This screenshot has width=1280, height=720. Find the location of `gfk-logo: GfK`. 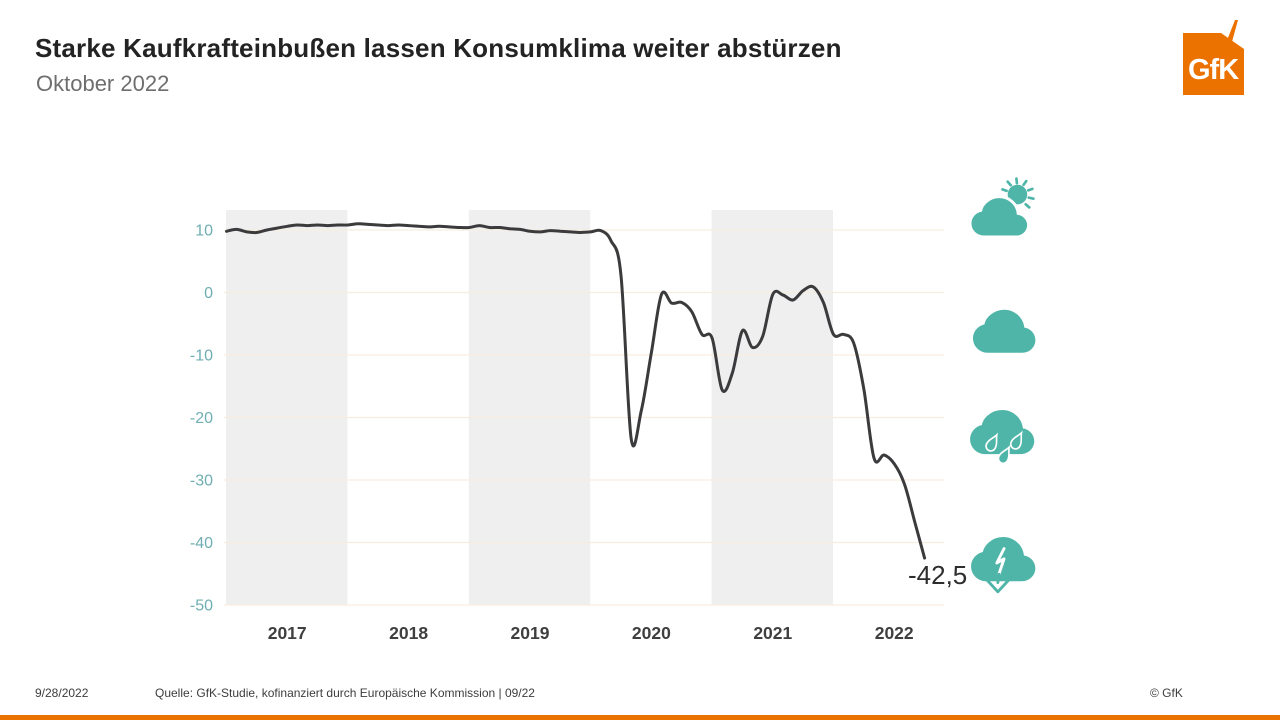

gfk-logo: GfK is located at coordinates (1213, 57).